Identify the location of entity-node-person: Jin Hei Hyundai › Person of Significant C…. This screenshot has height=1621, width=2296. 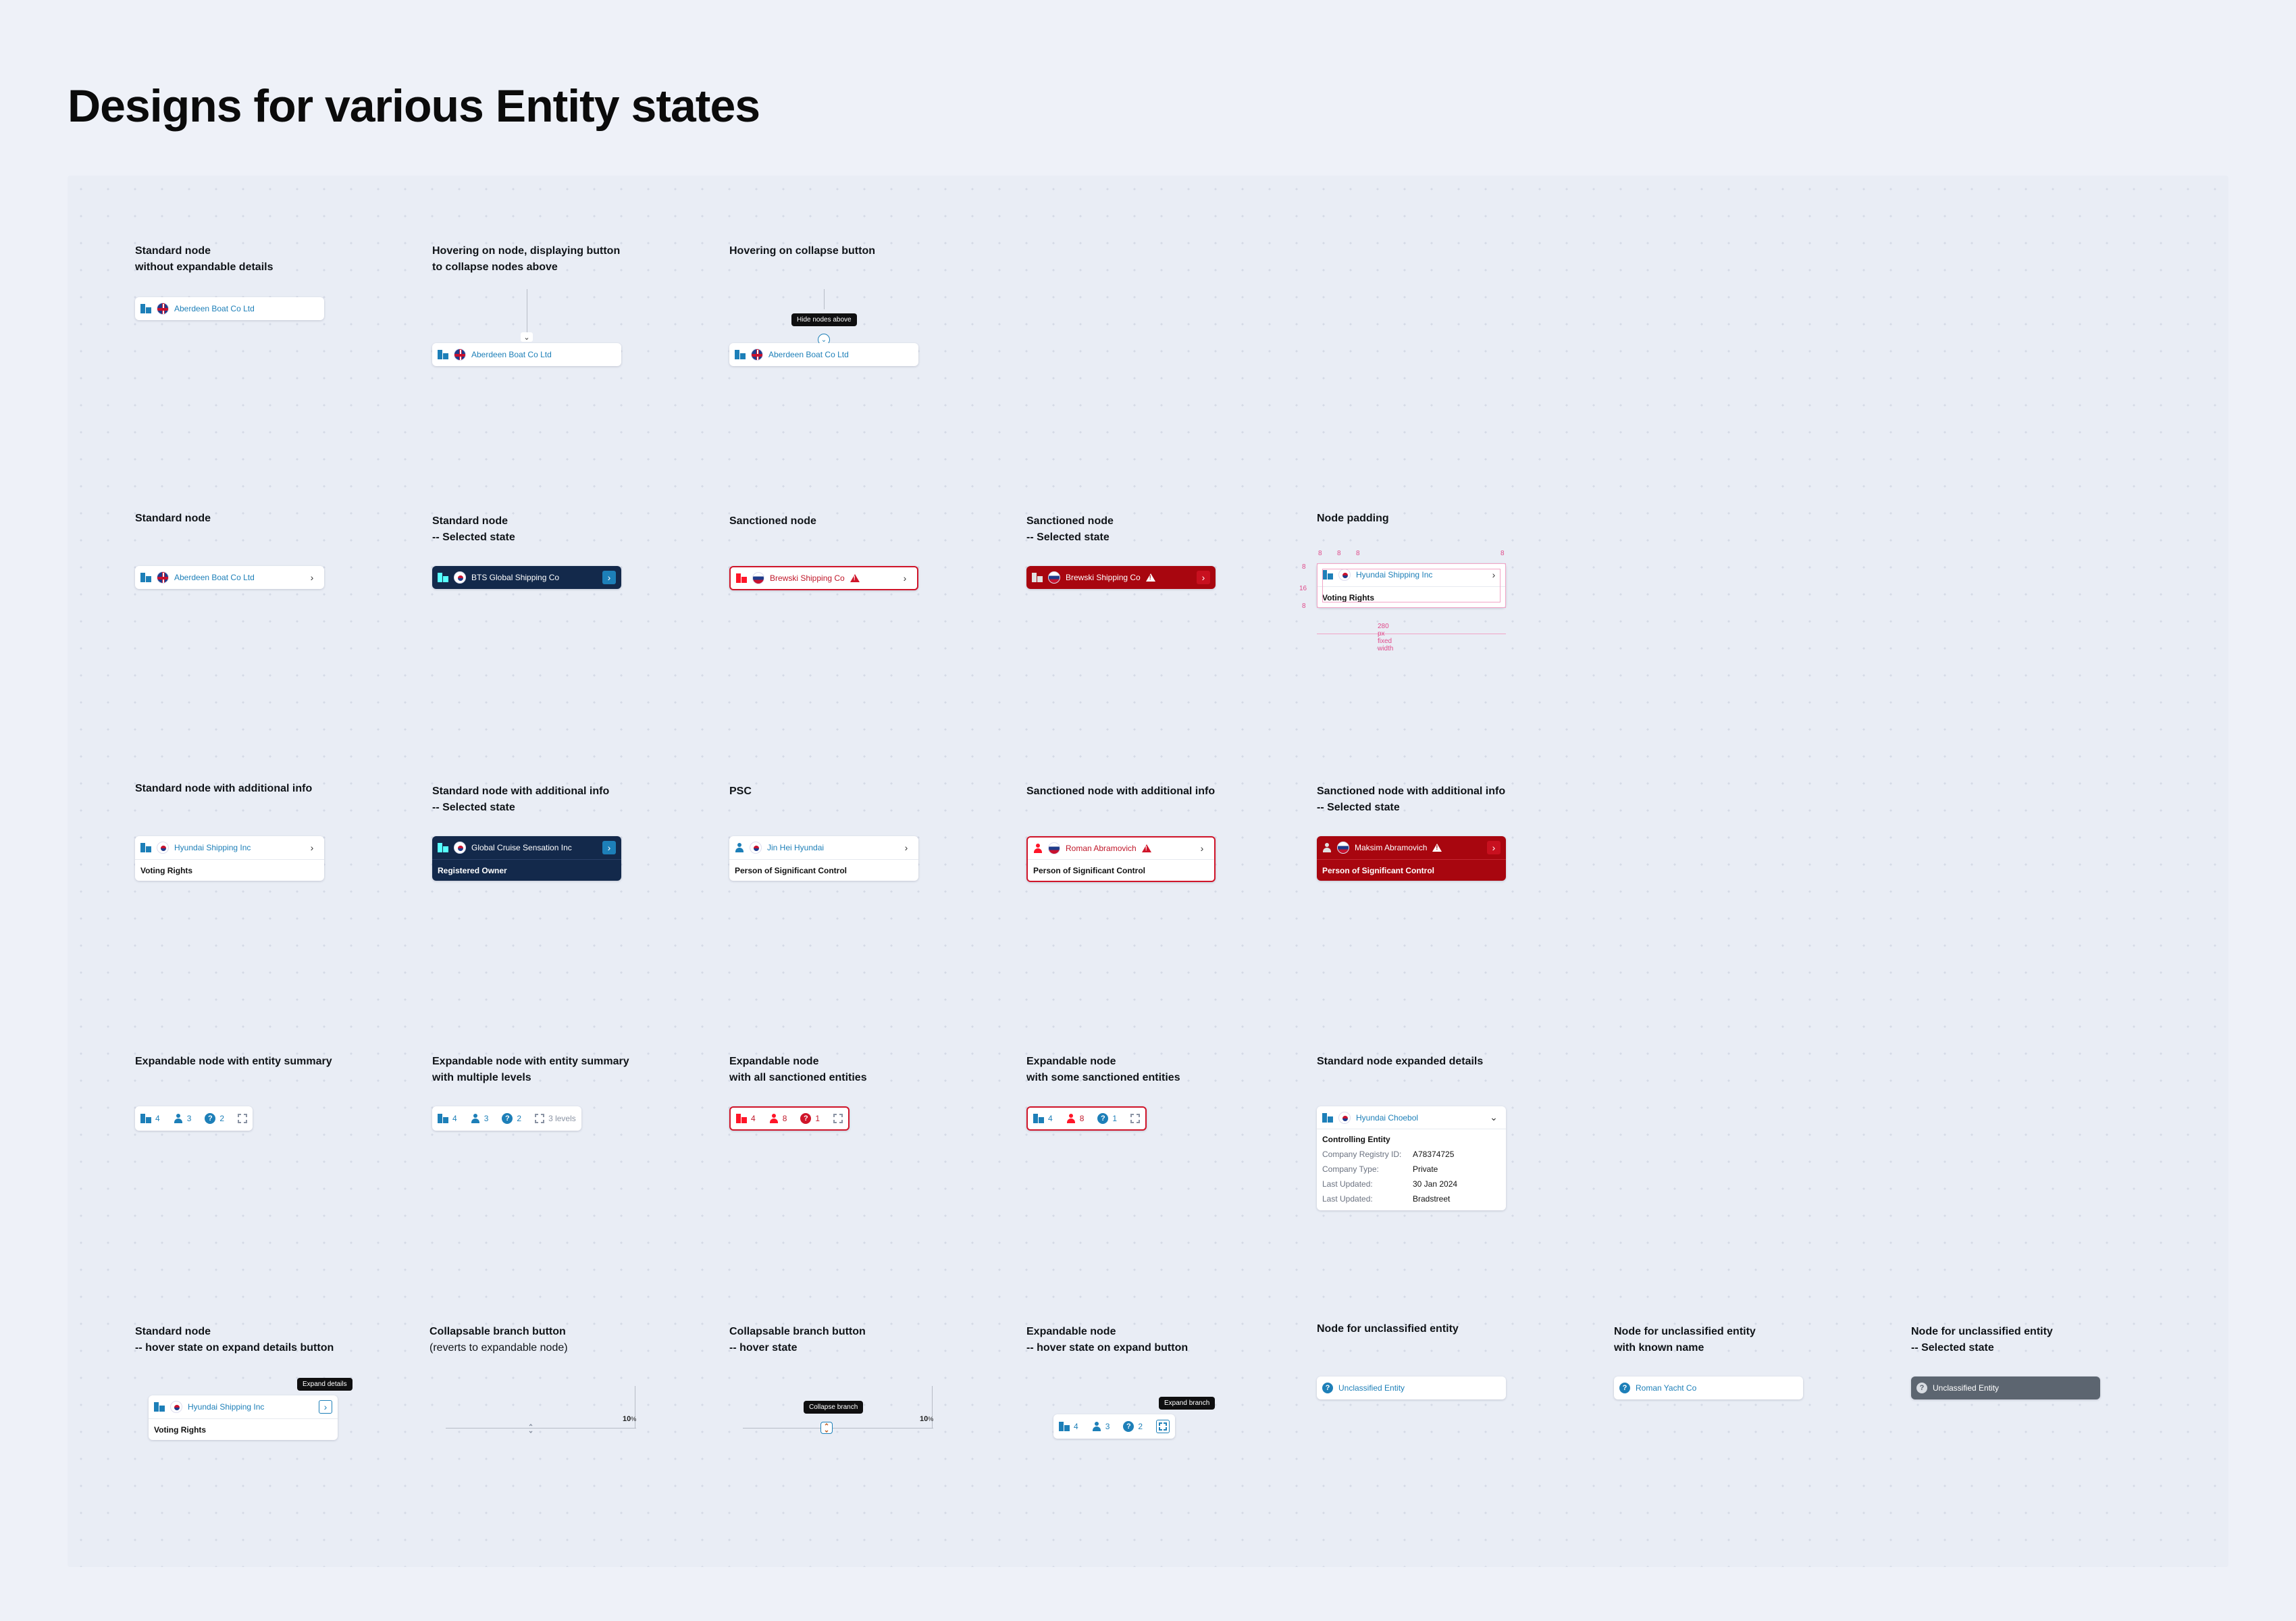
(823, 858).